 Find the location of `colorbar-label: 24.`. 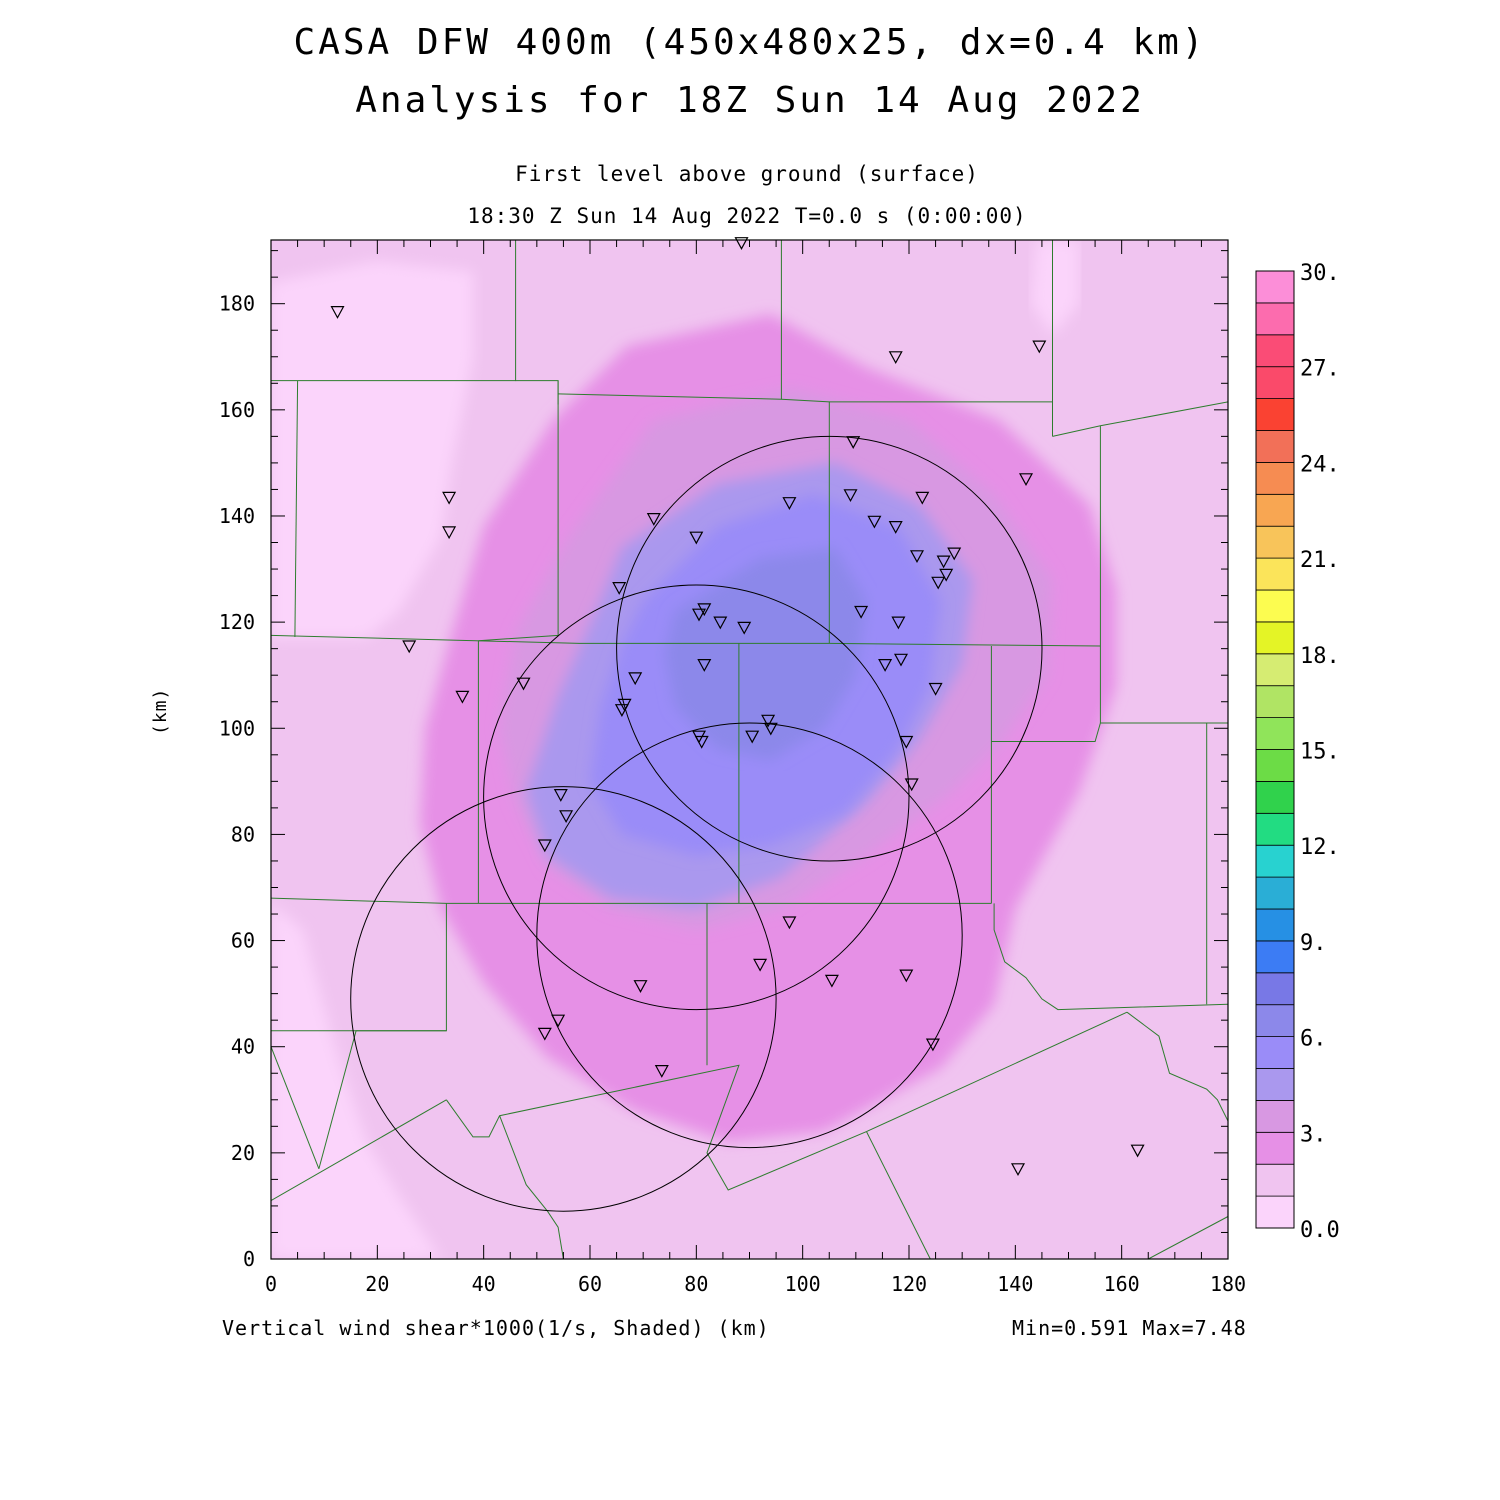

colorbar-label: 24. is located at coordinates (1320, 464).